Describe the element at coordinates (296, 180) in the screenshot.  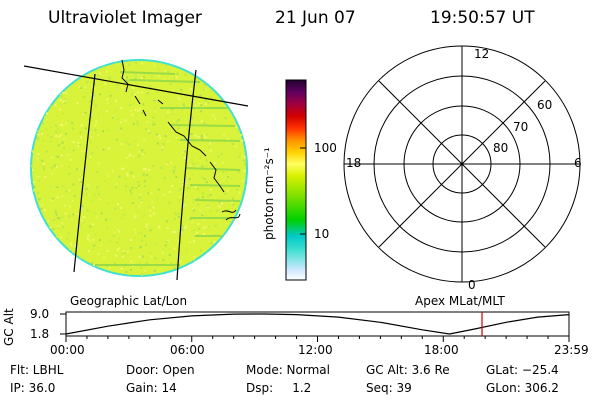
I see `colorbar-rect` at that location.